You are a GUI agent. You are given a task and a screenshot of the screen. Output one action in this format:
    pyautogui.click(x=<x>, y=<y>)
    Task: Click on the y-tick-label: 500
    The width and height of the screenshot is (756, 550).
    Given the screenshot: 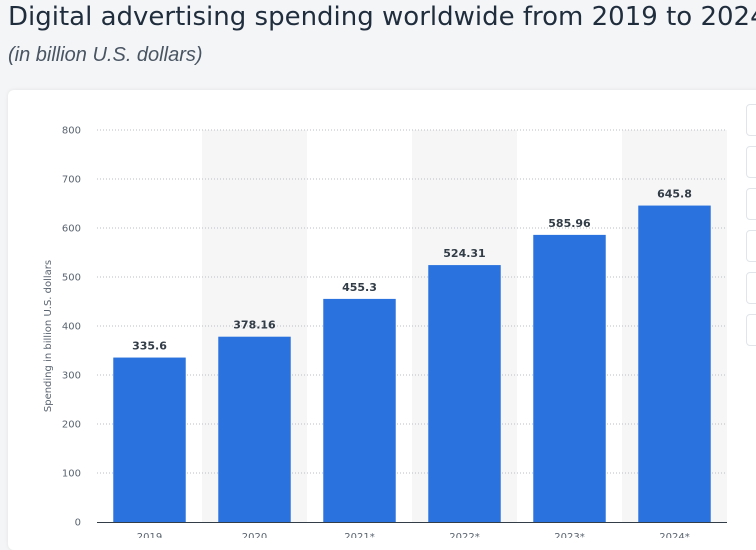 What is the action you would take?
    pyautogui.click(x=71, y=278)
    